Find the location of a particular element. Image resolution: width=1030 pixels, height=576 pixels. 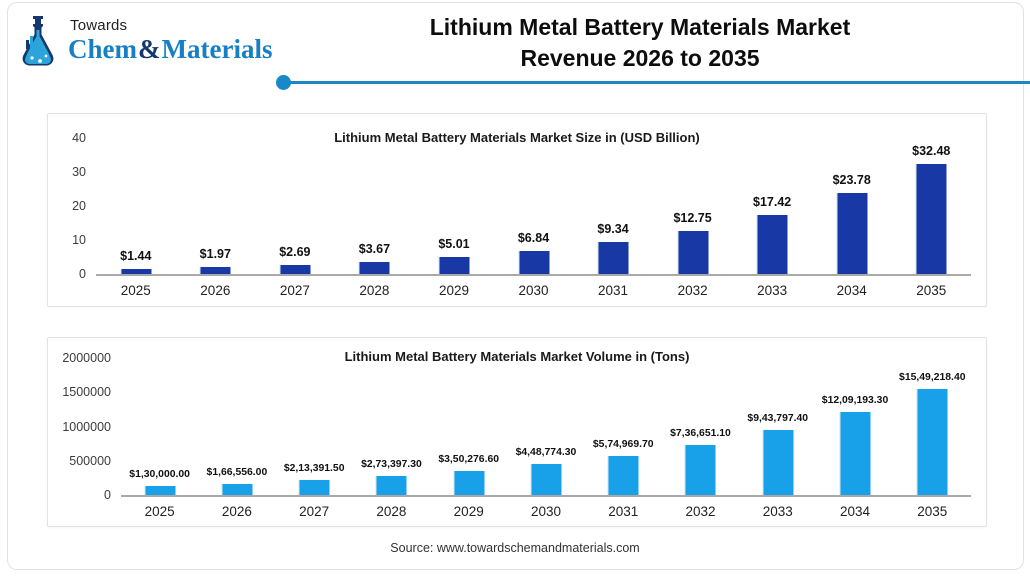

y-axis-volume: 2000000 1500000 1000000 500000 0 is located at coordinates (88, 426).